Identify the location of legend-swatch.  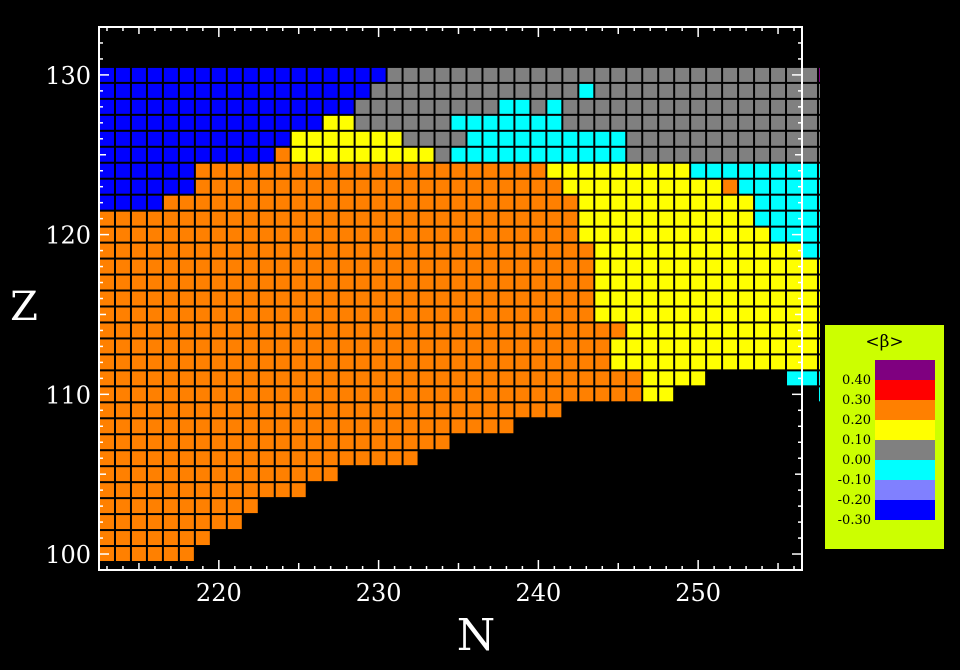
(905, 370).